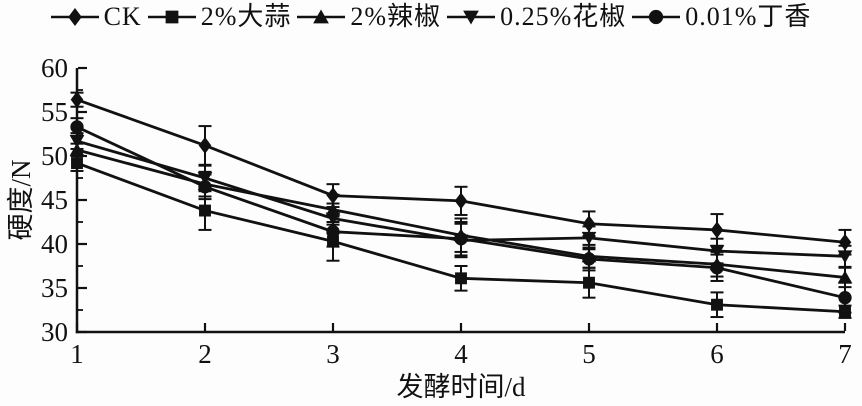  I want to click on x-axis-title: 发酵时间/d, so click(461, 387).